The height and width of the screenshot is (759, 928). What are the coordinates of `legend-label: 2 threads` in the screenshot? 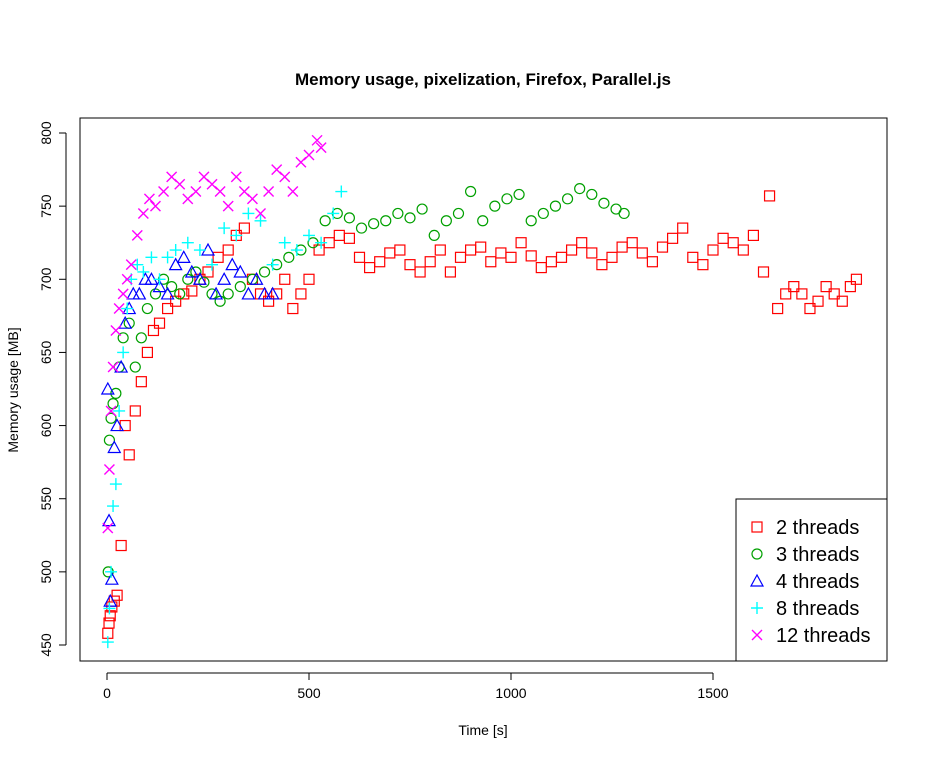 It's located at (817, 528).